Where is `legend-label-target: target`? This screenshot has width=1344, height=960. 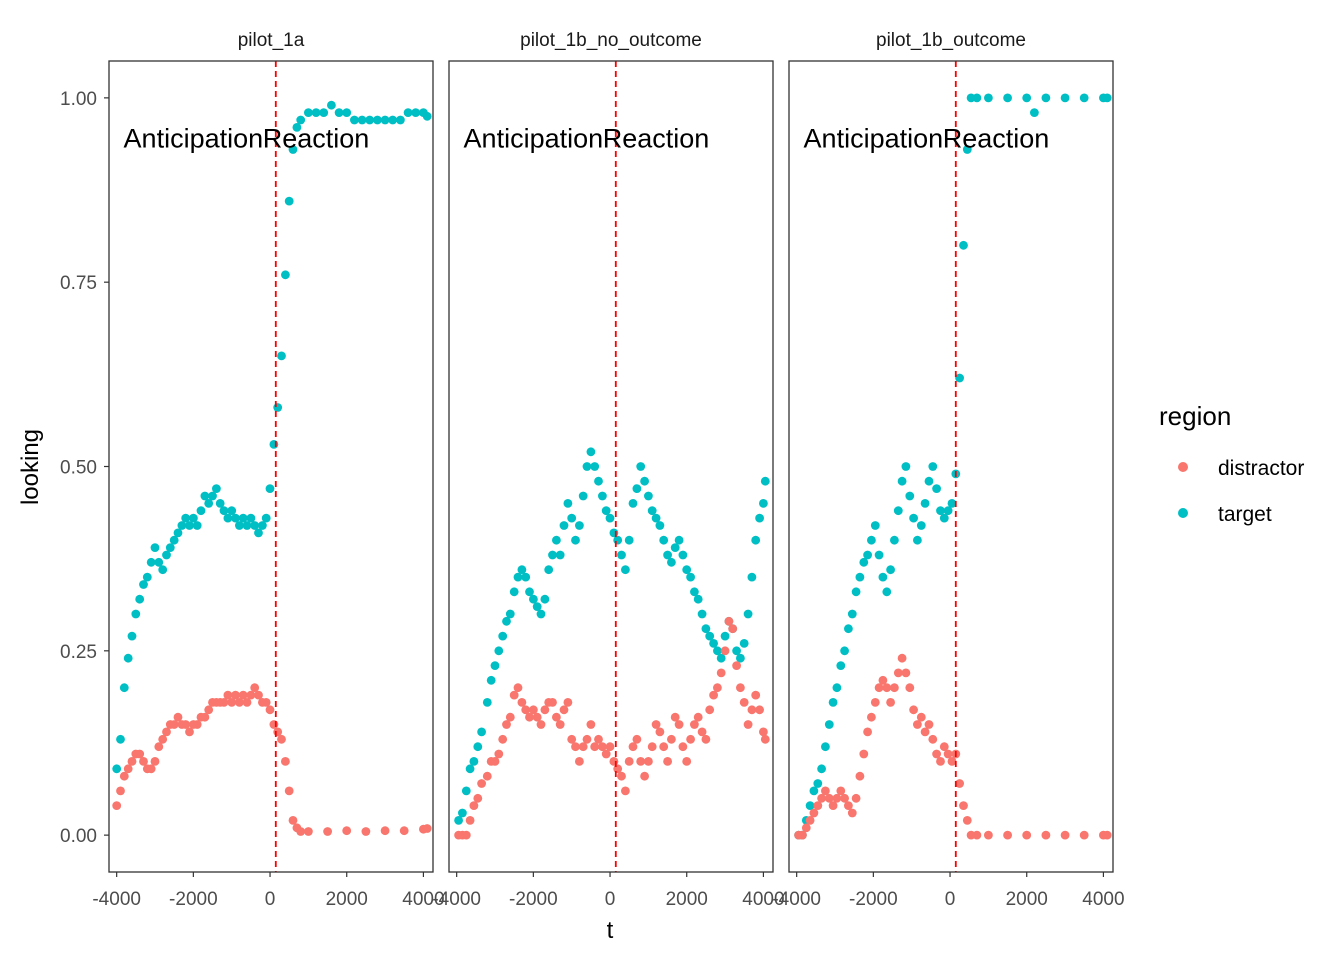 legend-label-target: target is located at coordinates (1245, 514).